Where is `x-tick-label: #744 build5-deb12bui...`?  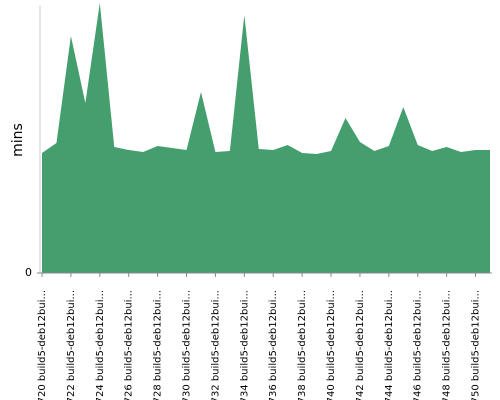 x-tick-label: #744 build5-deb12bui... is located at coordinates (389, 345).